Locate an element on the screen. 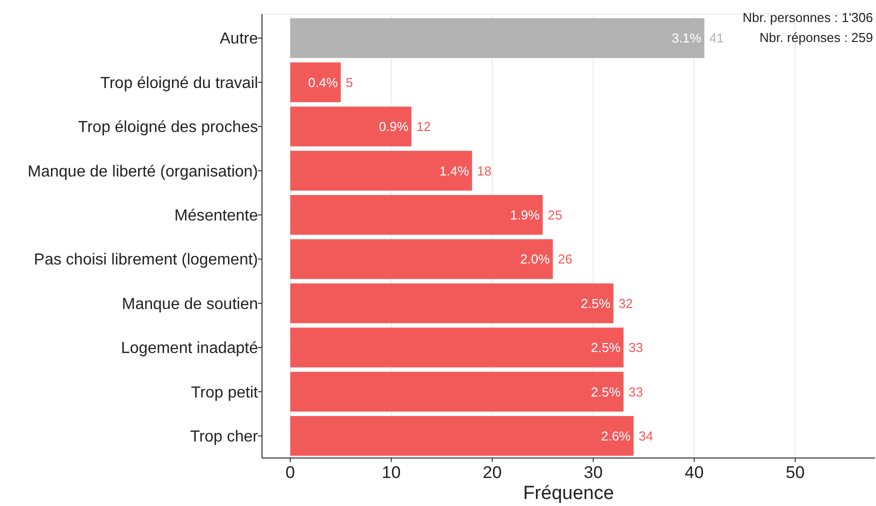 The height and width of the screenshot is (506, 876). data-label: 26 is located at coordinates (565, 259).